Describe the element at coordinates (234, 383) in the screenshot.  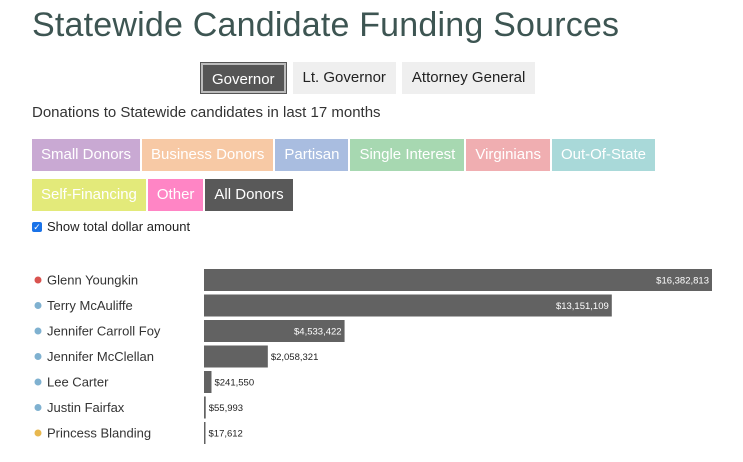
I see `bar-value-label: $241,550` at that location.